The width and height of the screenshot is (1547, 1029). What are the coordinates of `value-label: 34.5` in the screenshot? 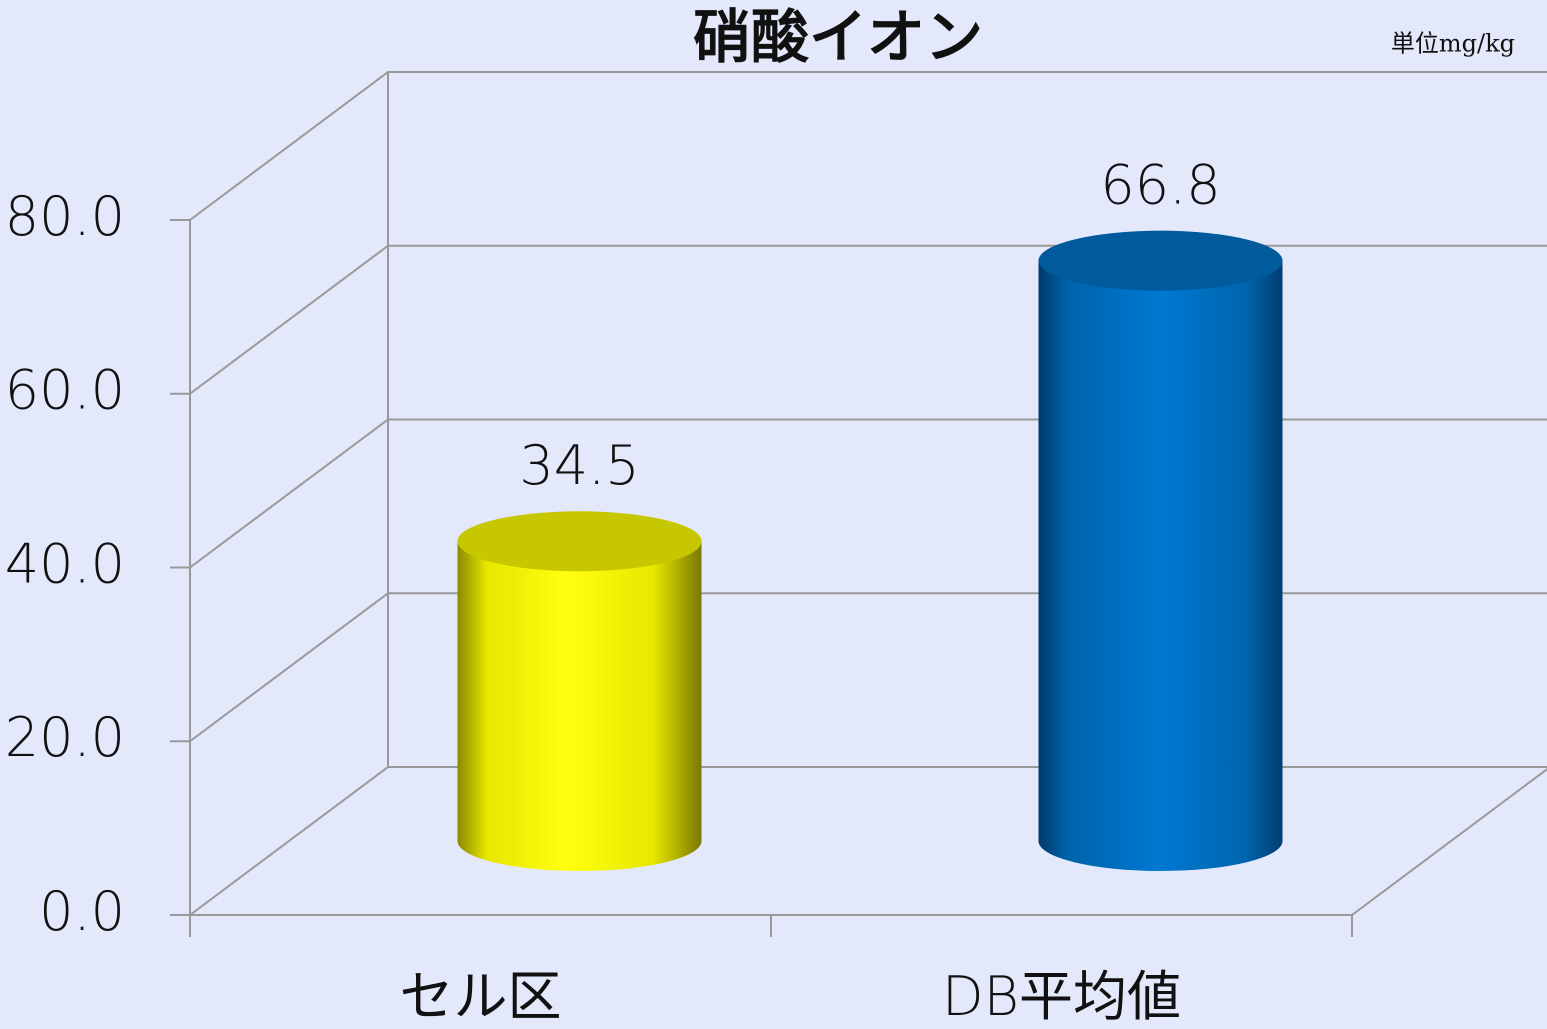 It's located at (579, 465).